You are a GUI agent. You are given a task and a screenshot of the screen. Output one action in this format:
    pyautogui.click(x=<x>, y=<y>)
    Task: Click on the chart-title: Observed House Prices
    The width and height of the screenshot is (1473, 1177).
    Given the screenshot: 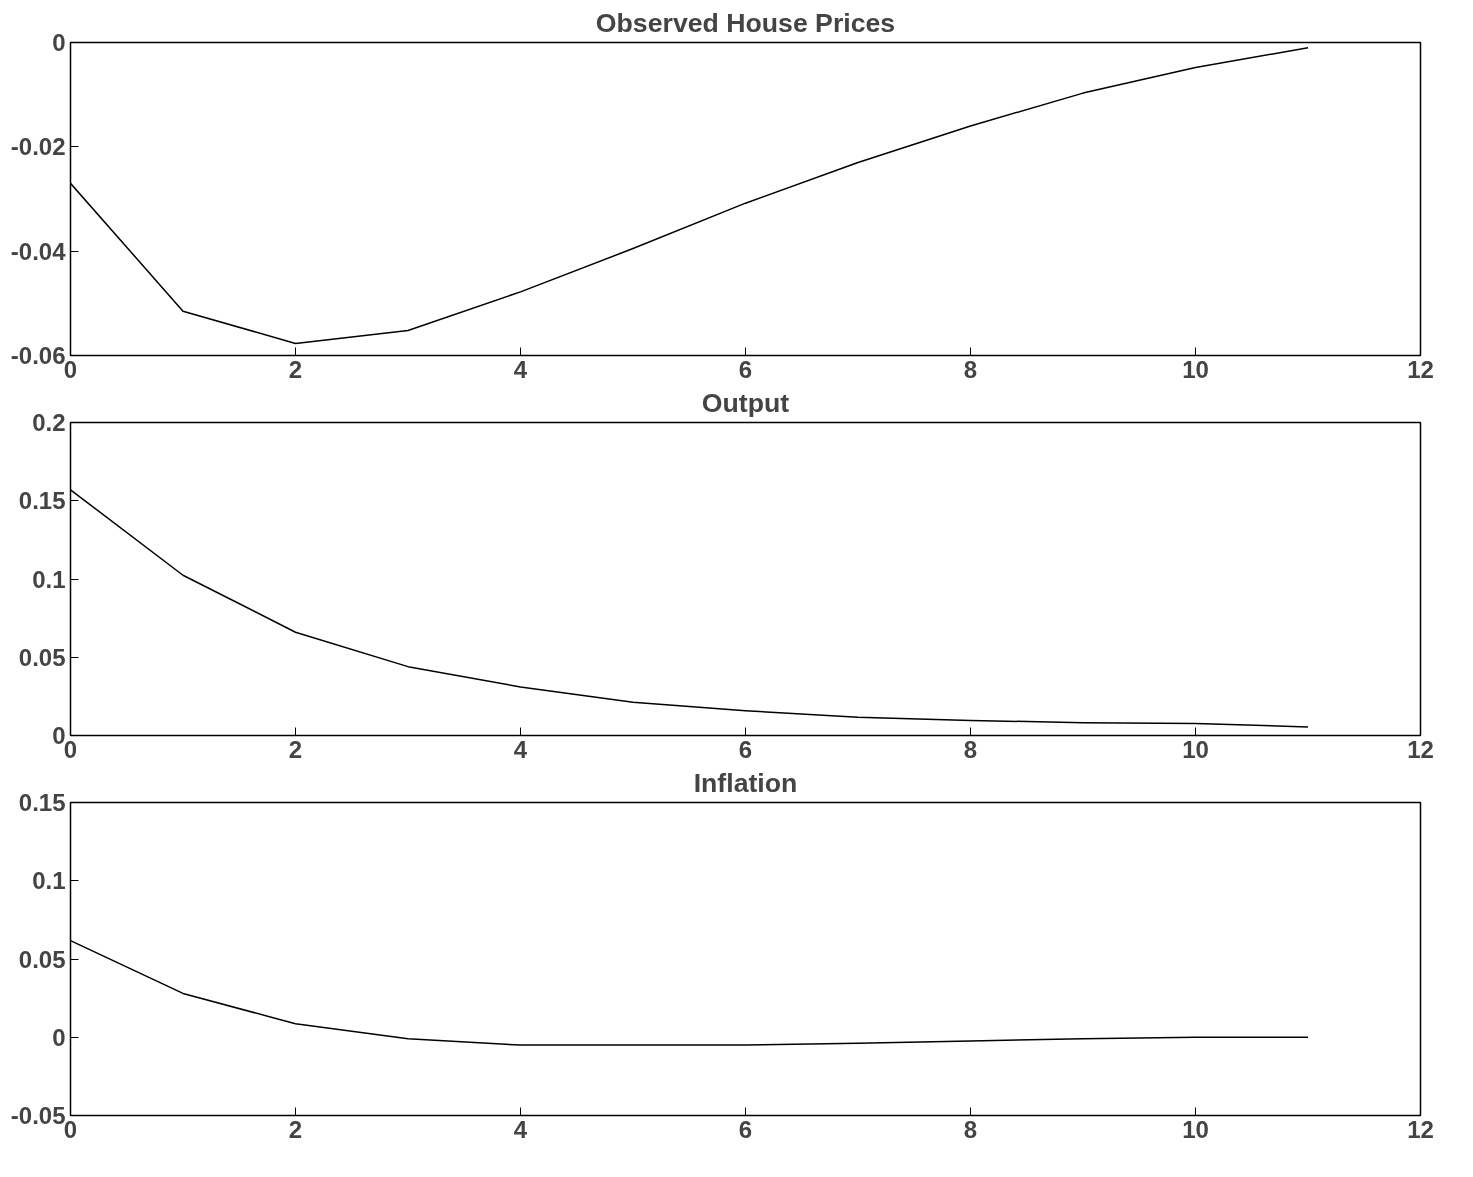 What is the action you would take?
    pyautogui.click(x=745, y=22)
    